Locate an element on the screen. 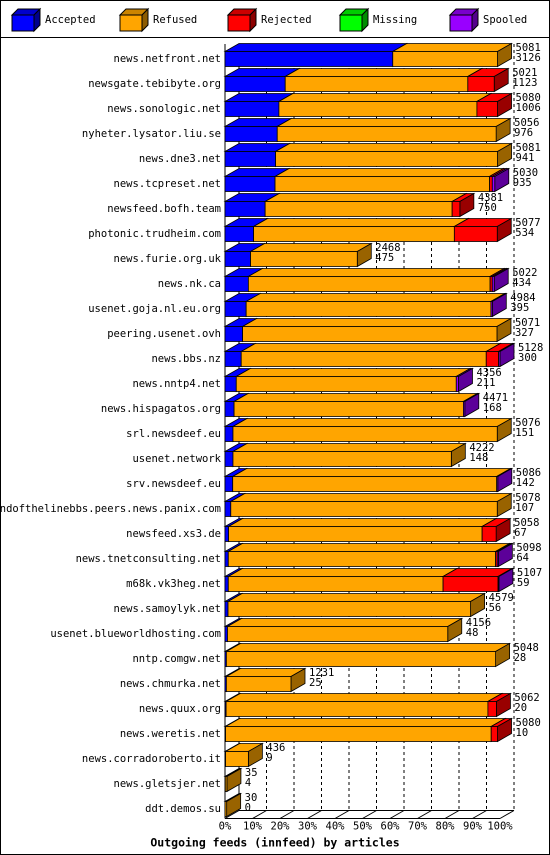 The image size is (550, 855). total-label: 5128 is located at coordinates (530, 348).